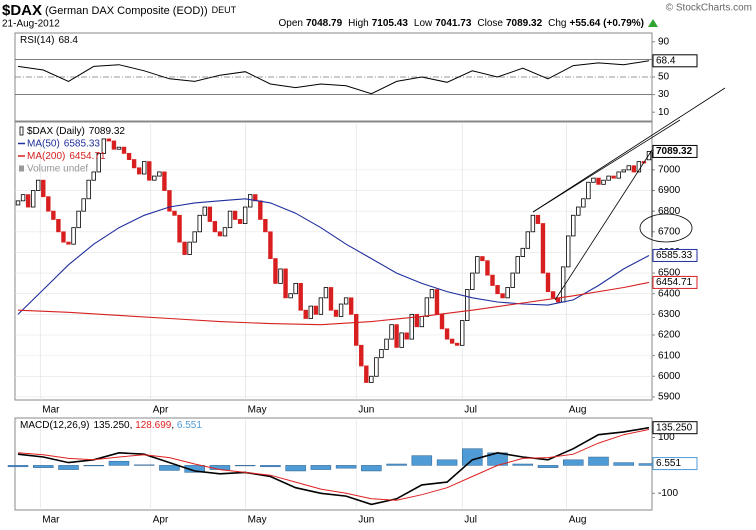 The image size is (756, 530). I want to click on legend-name: RSI(14), so click(37, 40).